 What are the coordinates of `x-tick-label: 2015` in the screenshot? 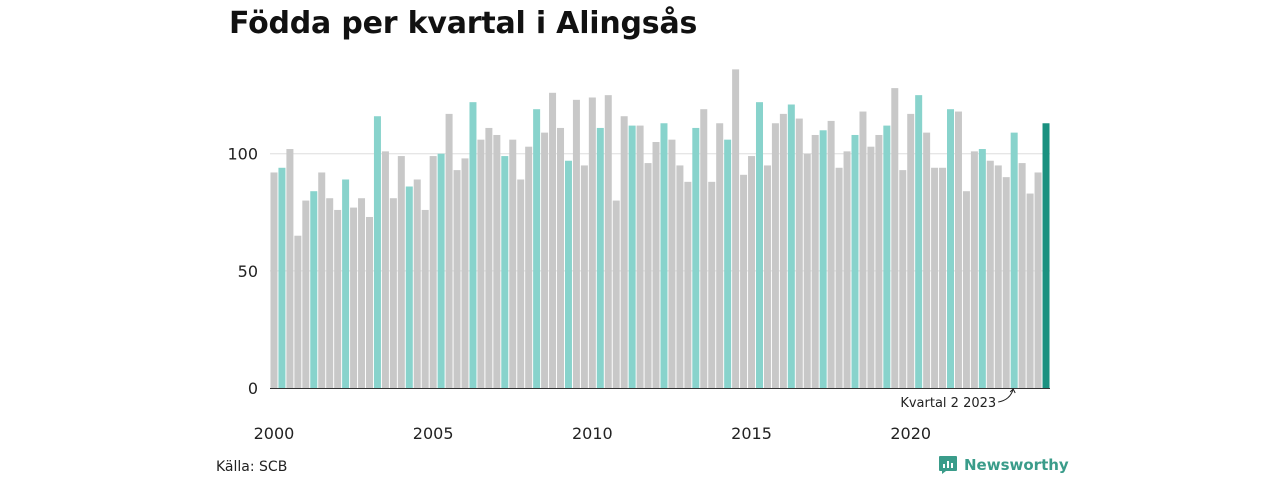 It's located at (751, 433).